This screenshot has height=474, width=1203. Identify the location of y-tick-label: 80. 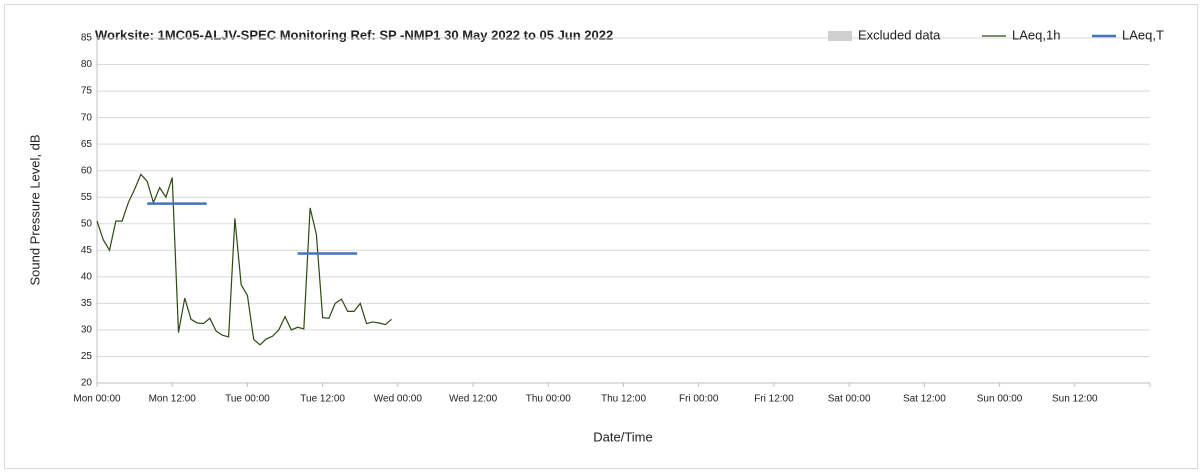
(87, 64).